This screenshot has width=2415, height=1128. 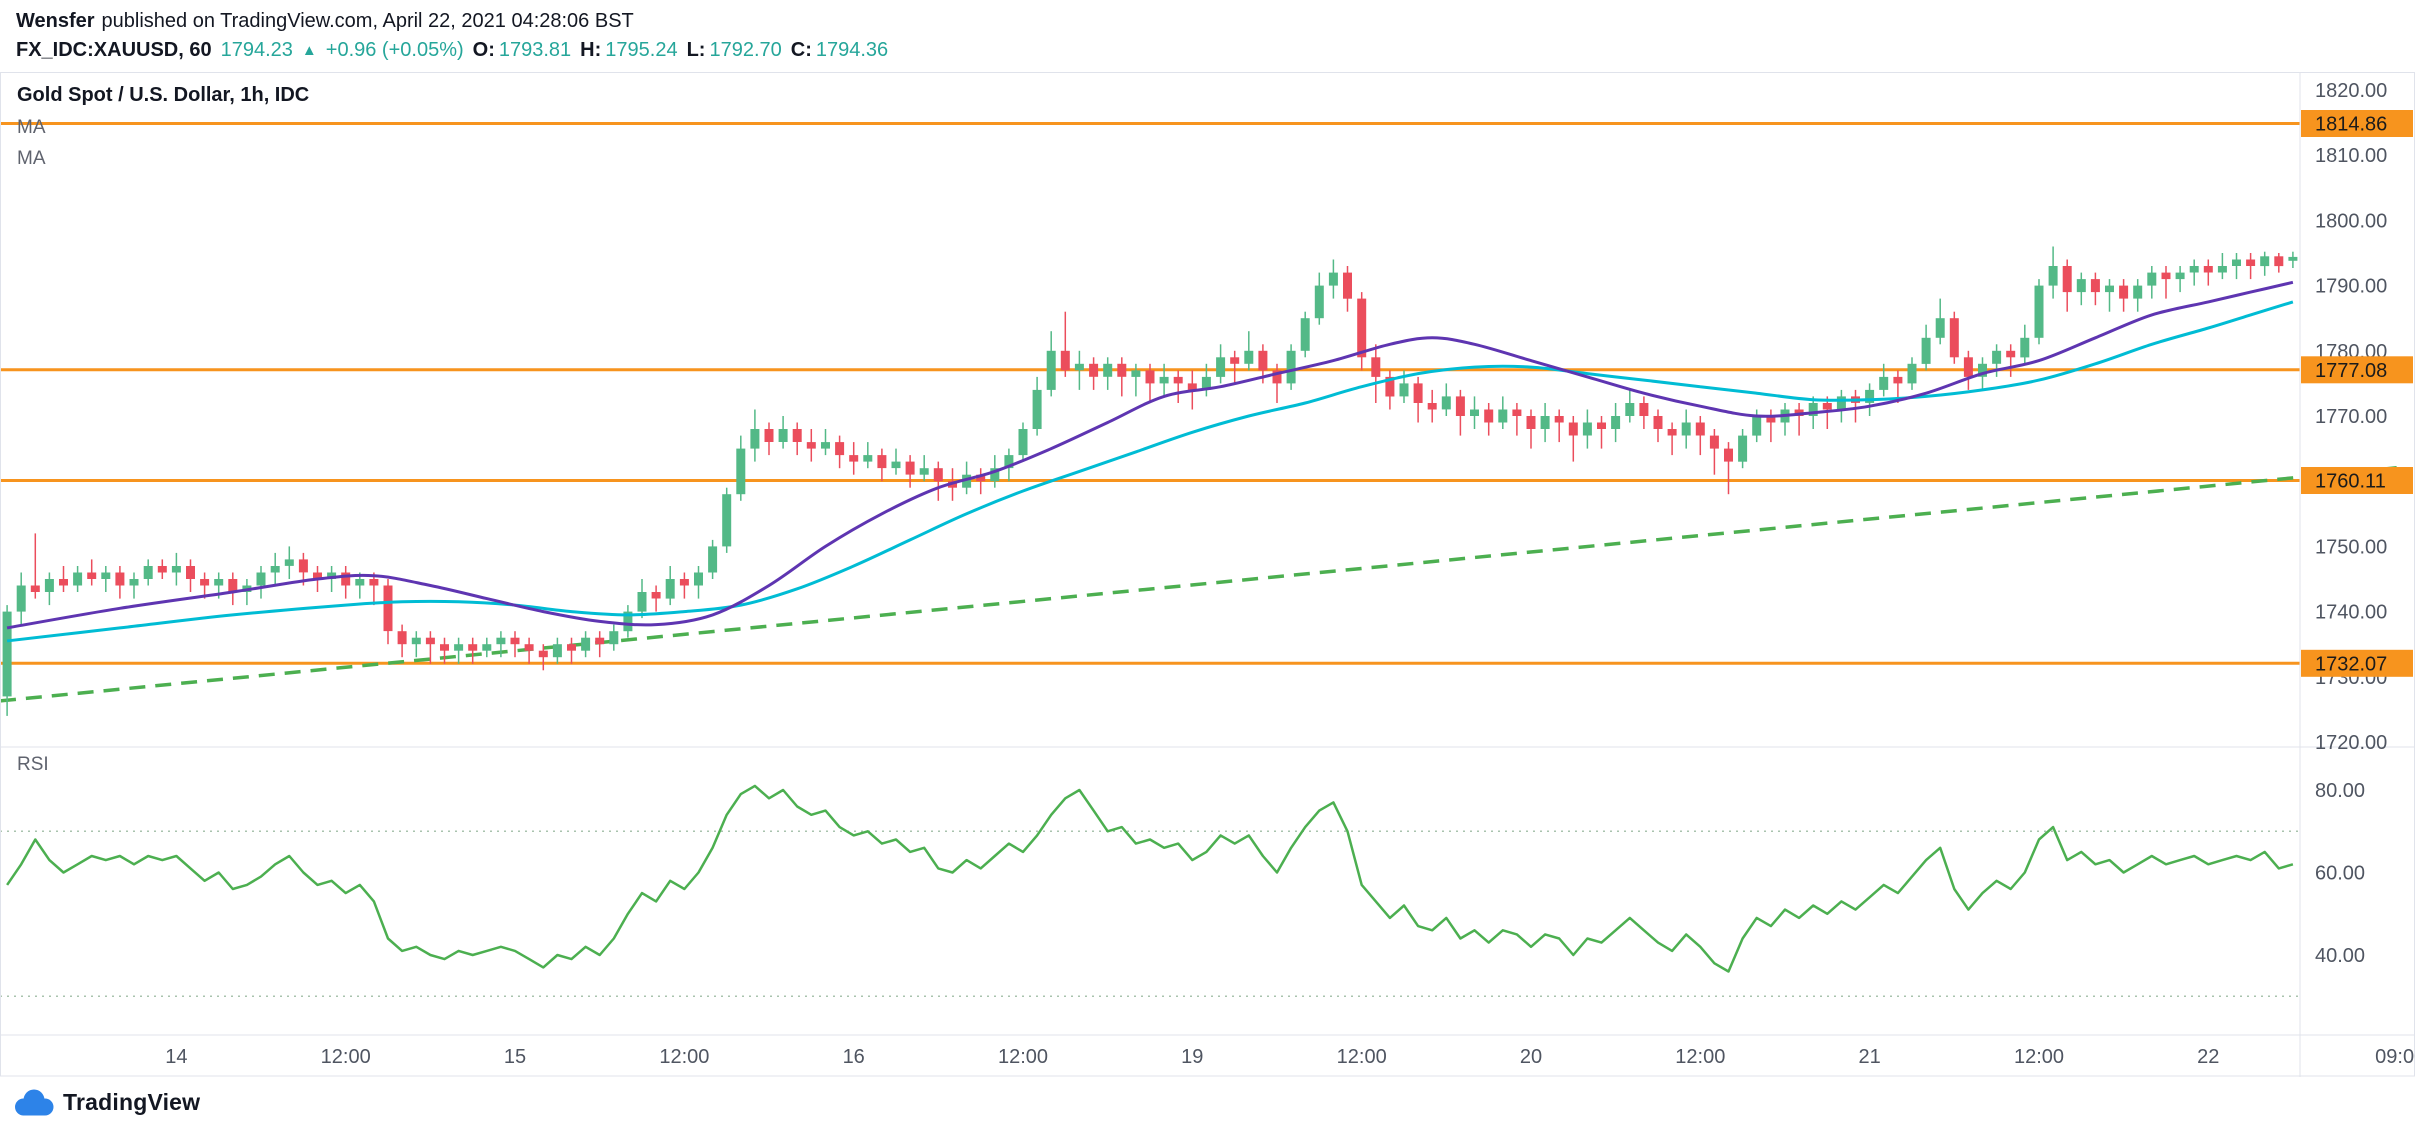 I want to click on level-price-label: 1760.11, so click(x=2350, y=482).